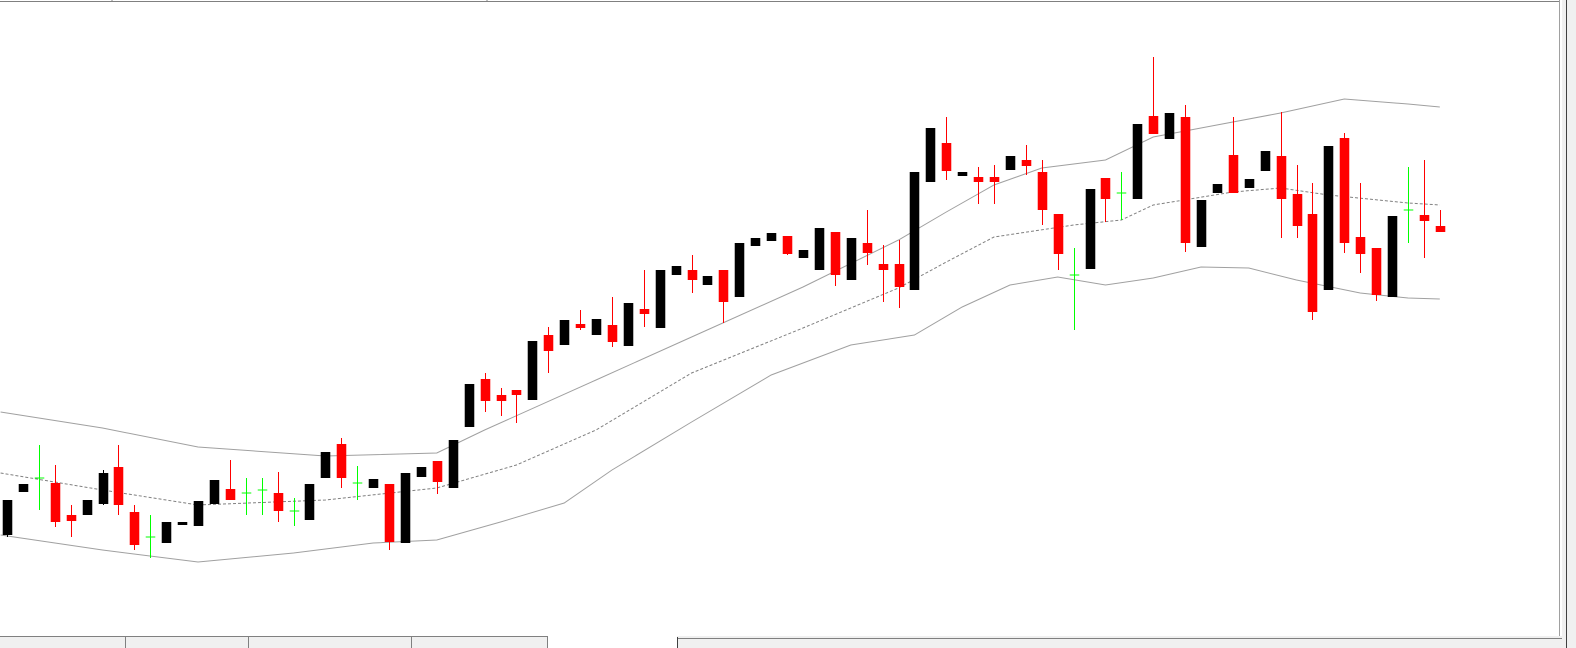 The height and width of the screenshot is (648, 1576). I want to click on scrollbar-area, so click(1569, 324).